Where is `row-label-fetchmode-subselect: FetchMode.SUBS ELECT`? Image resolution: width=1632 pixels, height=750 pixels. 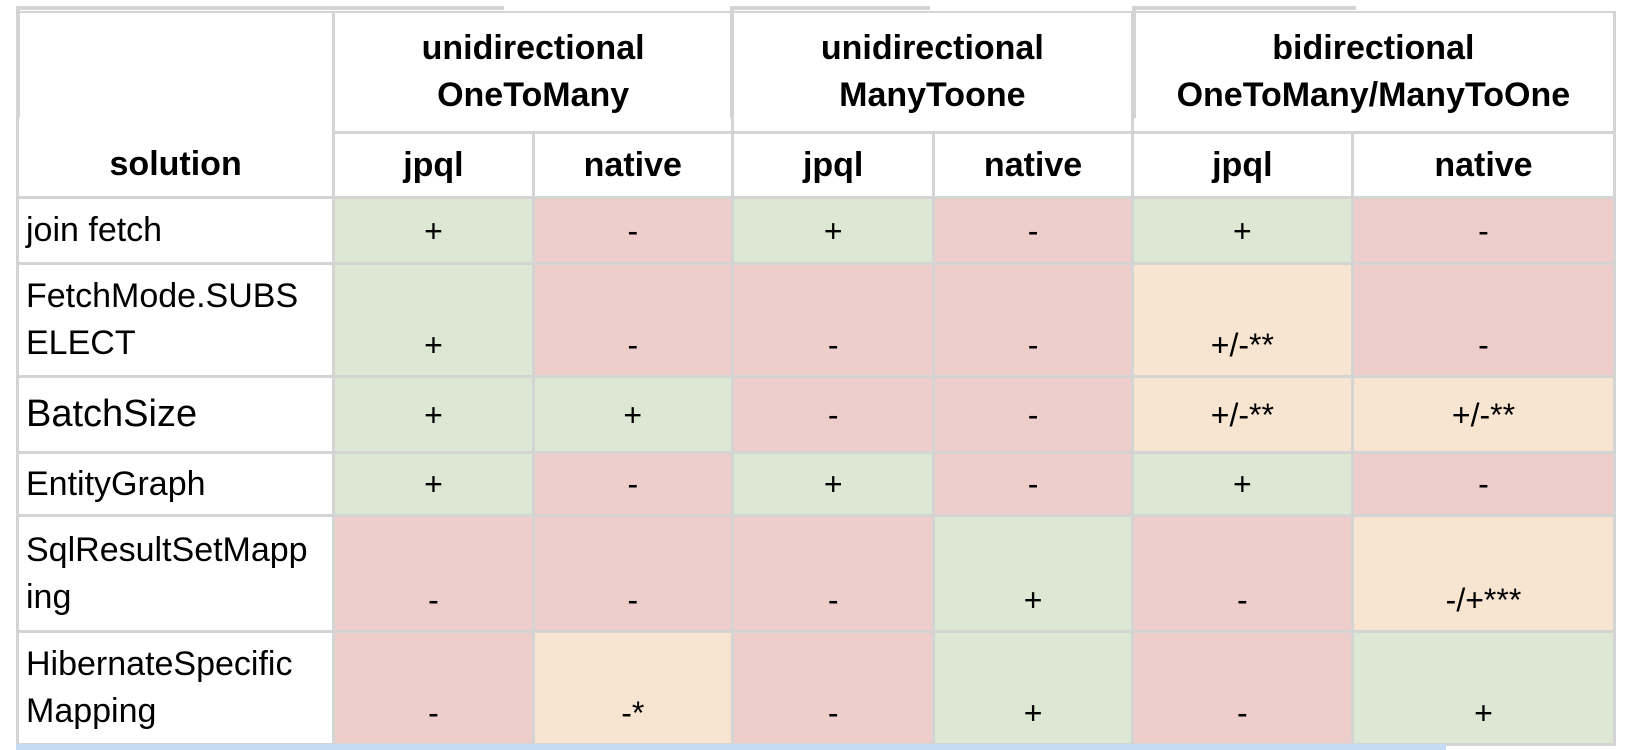
row-label-fetchmode-subselect: FetchMode.SUBS ELECT is located at coordinates (175, 320).